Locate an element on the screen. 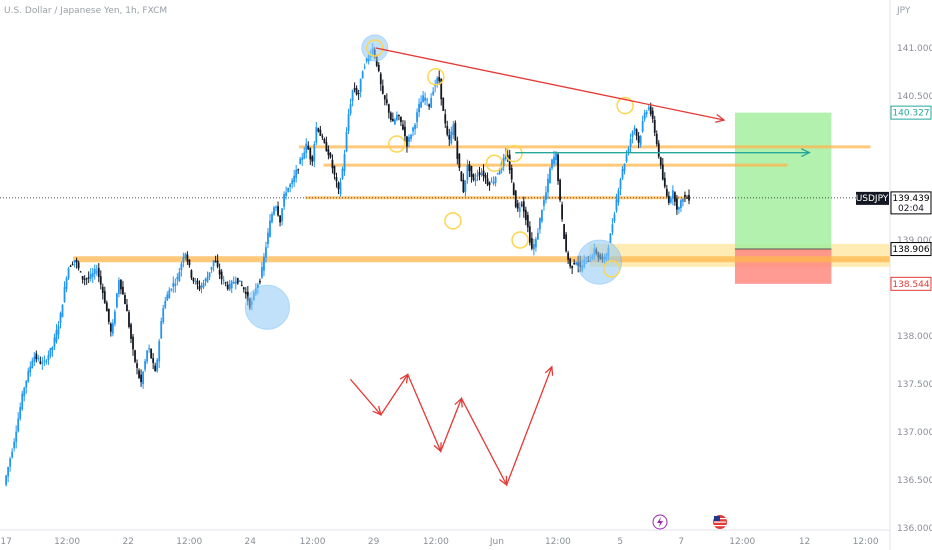 The width and height of the screenshot is (932, 550). symbol-tag: USDJPY is located at coordinates (872, 199).